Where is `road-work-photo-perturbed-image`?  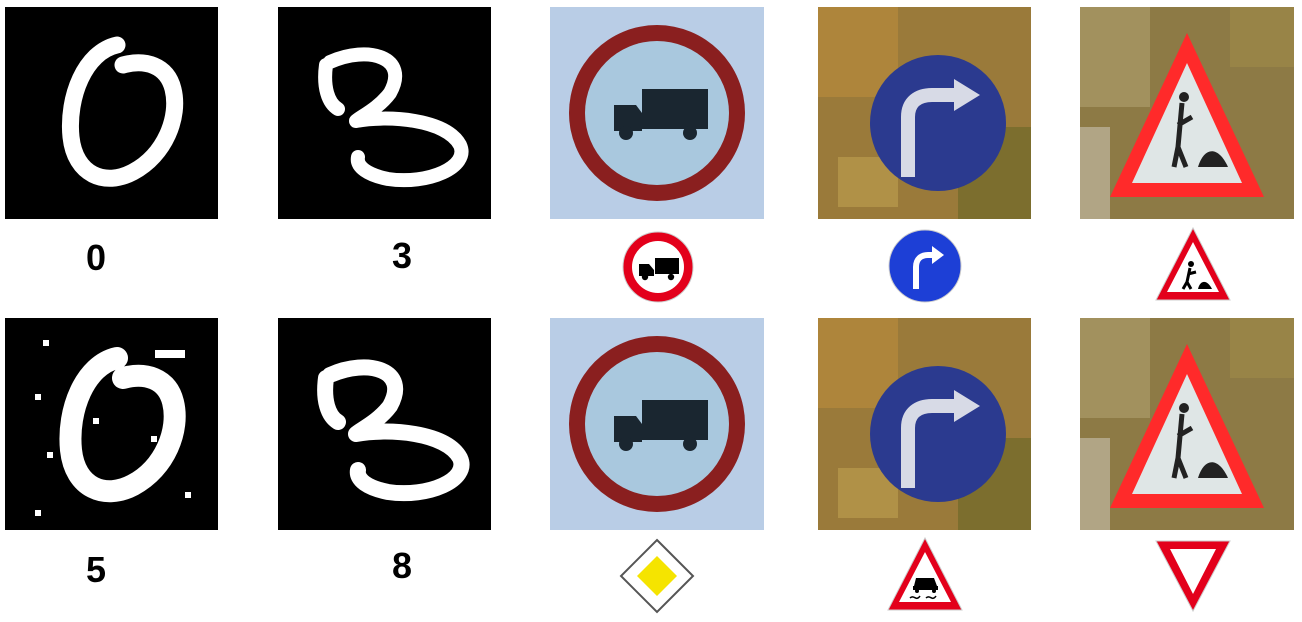 road-work-photo-perturbed-image is located at coordinates (1187, 424).